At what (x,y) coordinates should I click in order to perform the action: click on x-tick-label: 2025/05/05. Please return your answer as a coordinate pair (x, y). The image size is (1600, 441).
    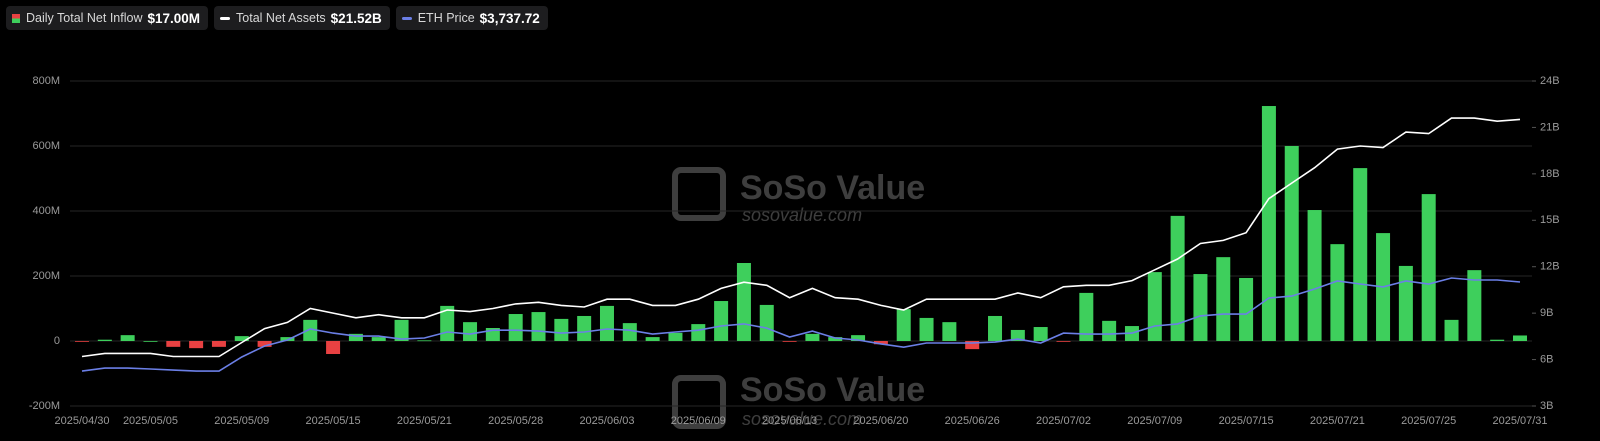
    Looking at the image, I should click on (150, 421).